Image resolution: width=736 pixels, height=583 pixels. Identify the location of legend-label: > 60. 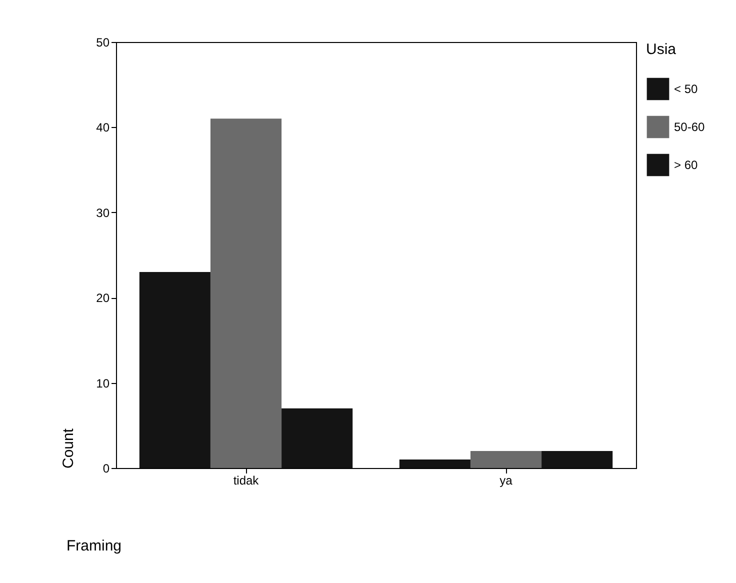
(686, 165).